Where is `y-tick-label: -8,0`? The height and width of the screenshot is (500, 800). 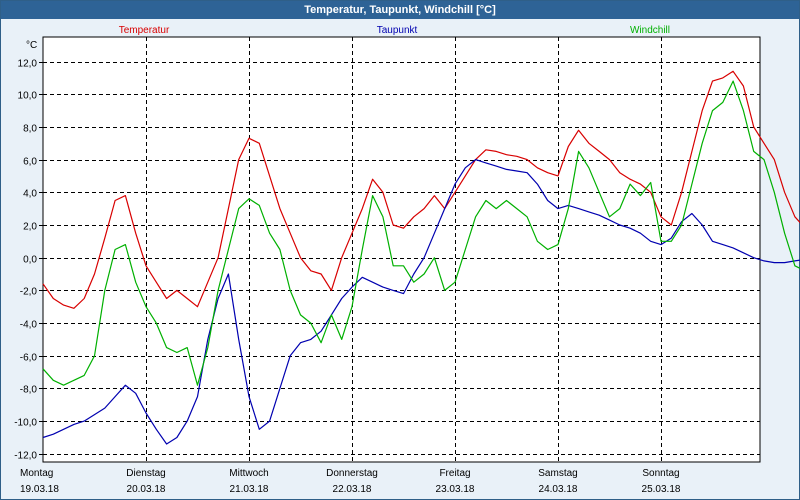 y-tick-label: -8,0 is located at coordinates (29, 390).